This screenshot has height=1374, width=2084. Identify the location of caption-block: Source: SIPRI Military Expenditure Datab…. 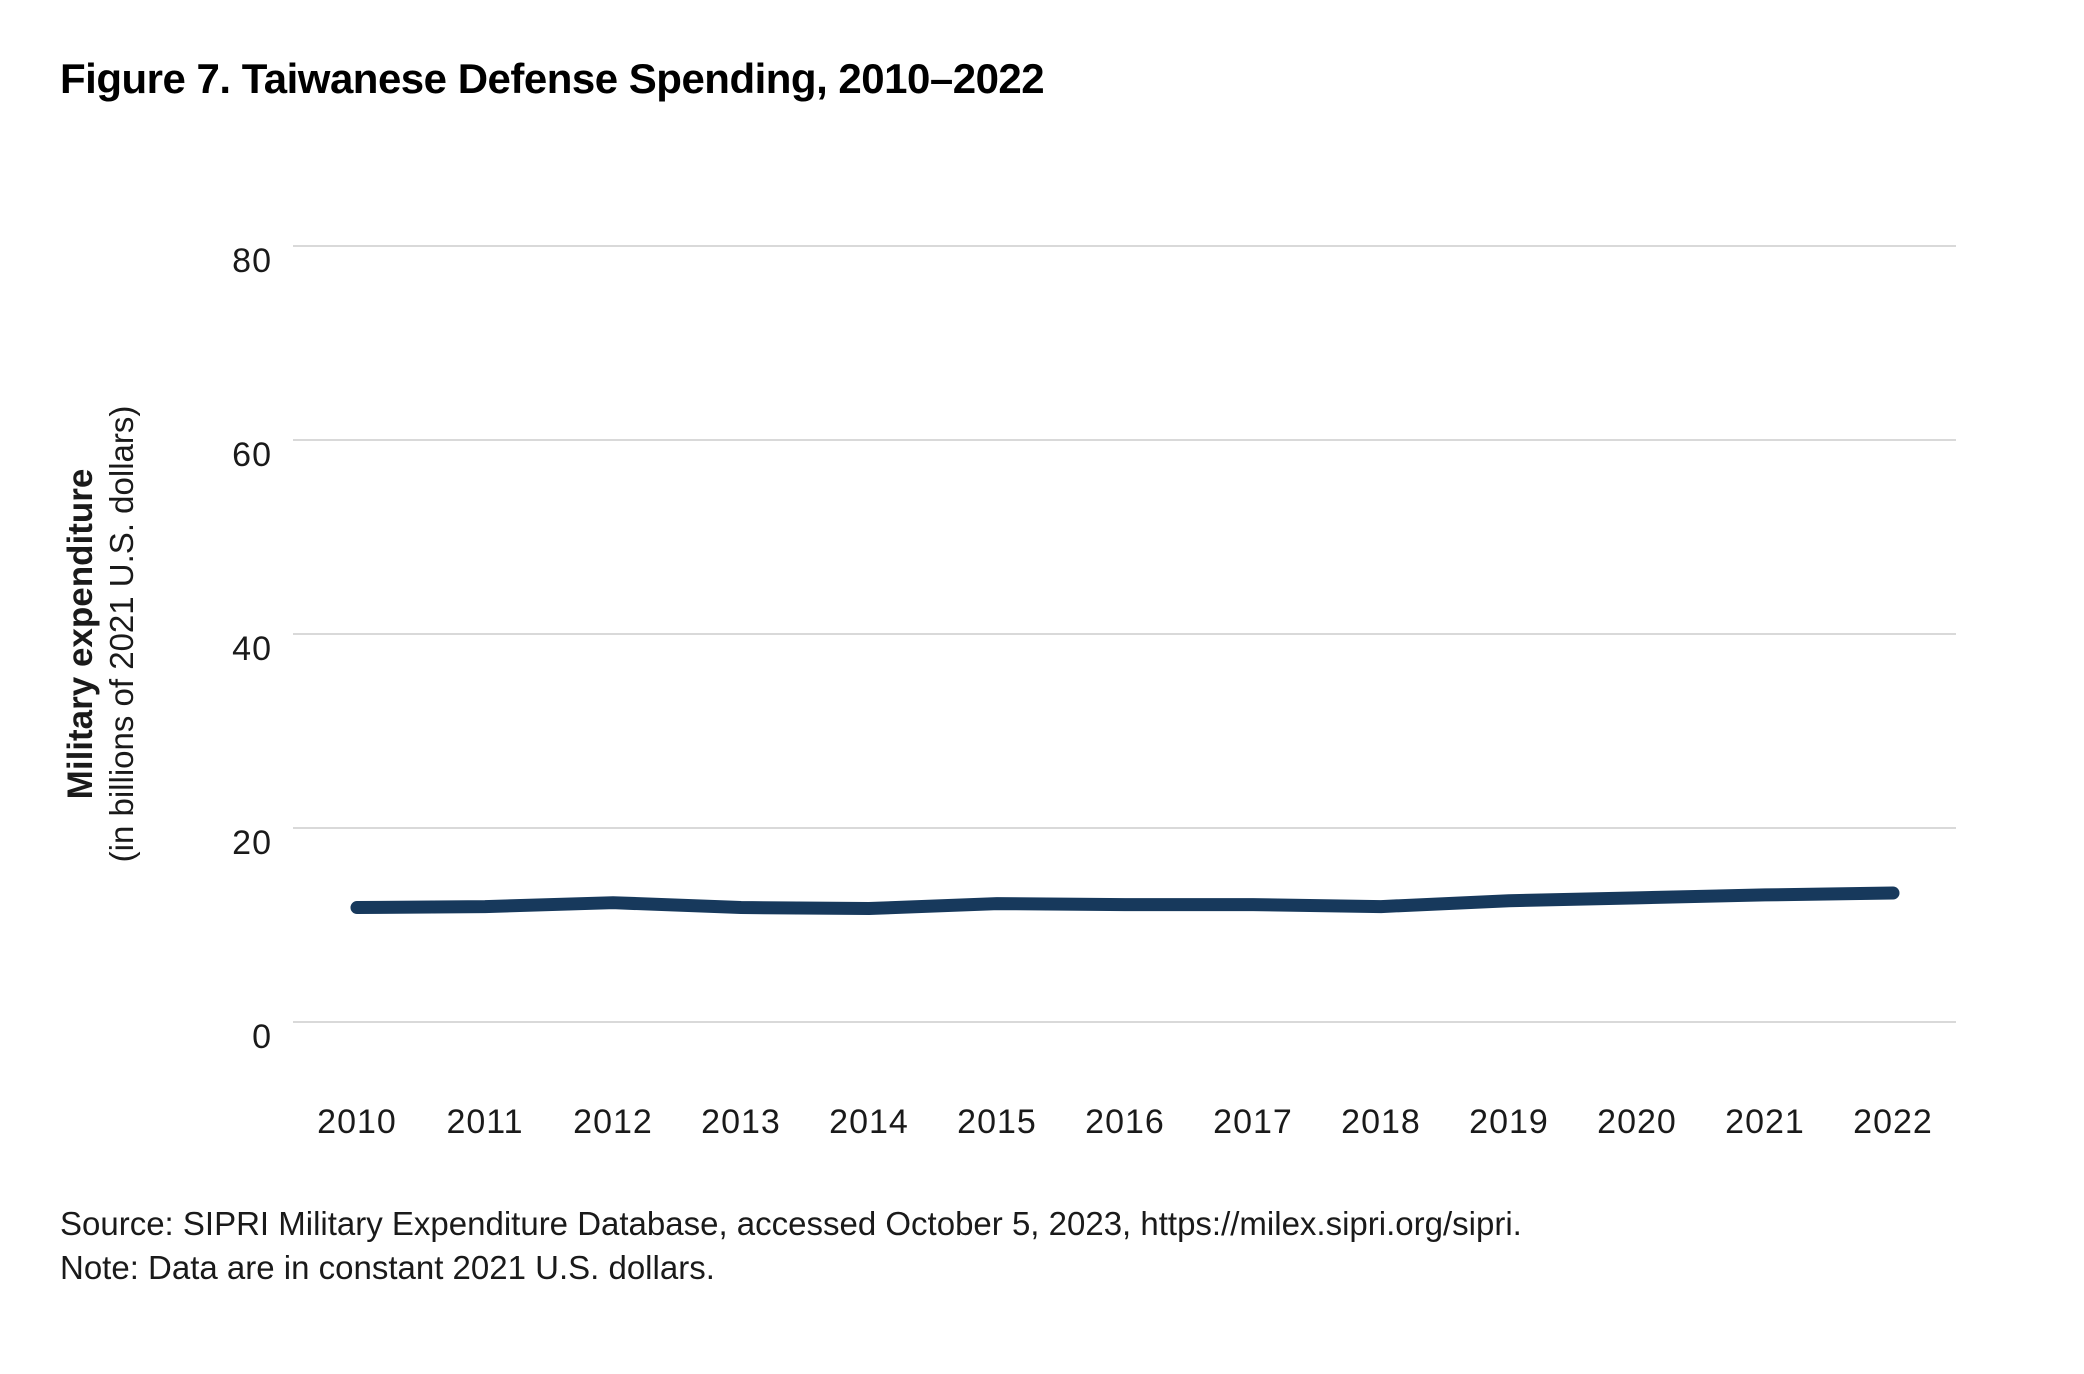
(791, 1246).